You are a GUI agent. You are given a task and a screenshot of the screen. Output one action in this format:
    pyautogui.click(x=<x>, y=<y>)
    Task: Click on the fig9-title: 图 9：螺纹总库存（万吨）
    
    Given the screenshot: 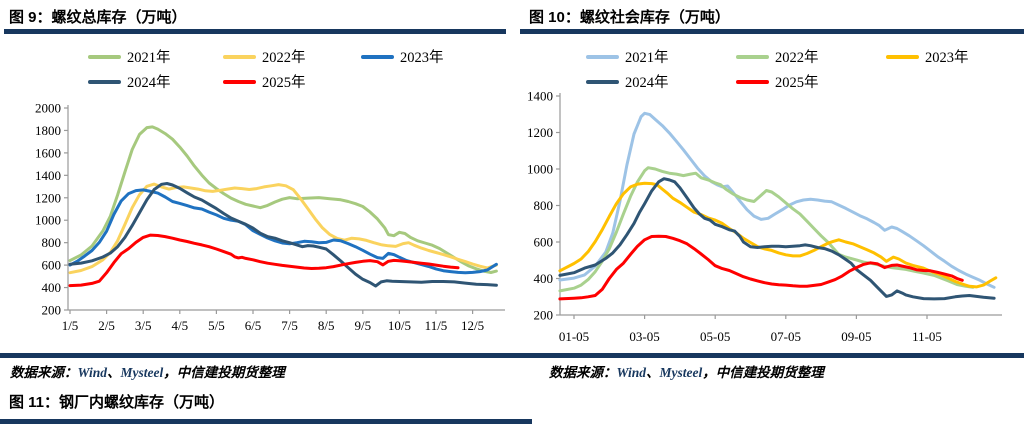 What is the action you would take?
    pyautogui.click(x=98, y=17)
    